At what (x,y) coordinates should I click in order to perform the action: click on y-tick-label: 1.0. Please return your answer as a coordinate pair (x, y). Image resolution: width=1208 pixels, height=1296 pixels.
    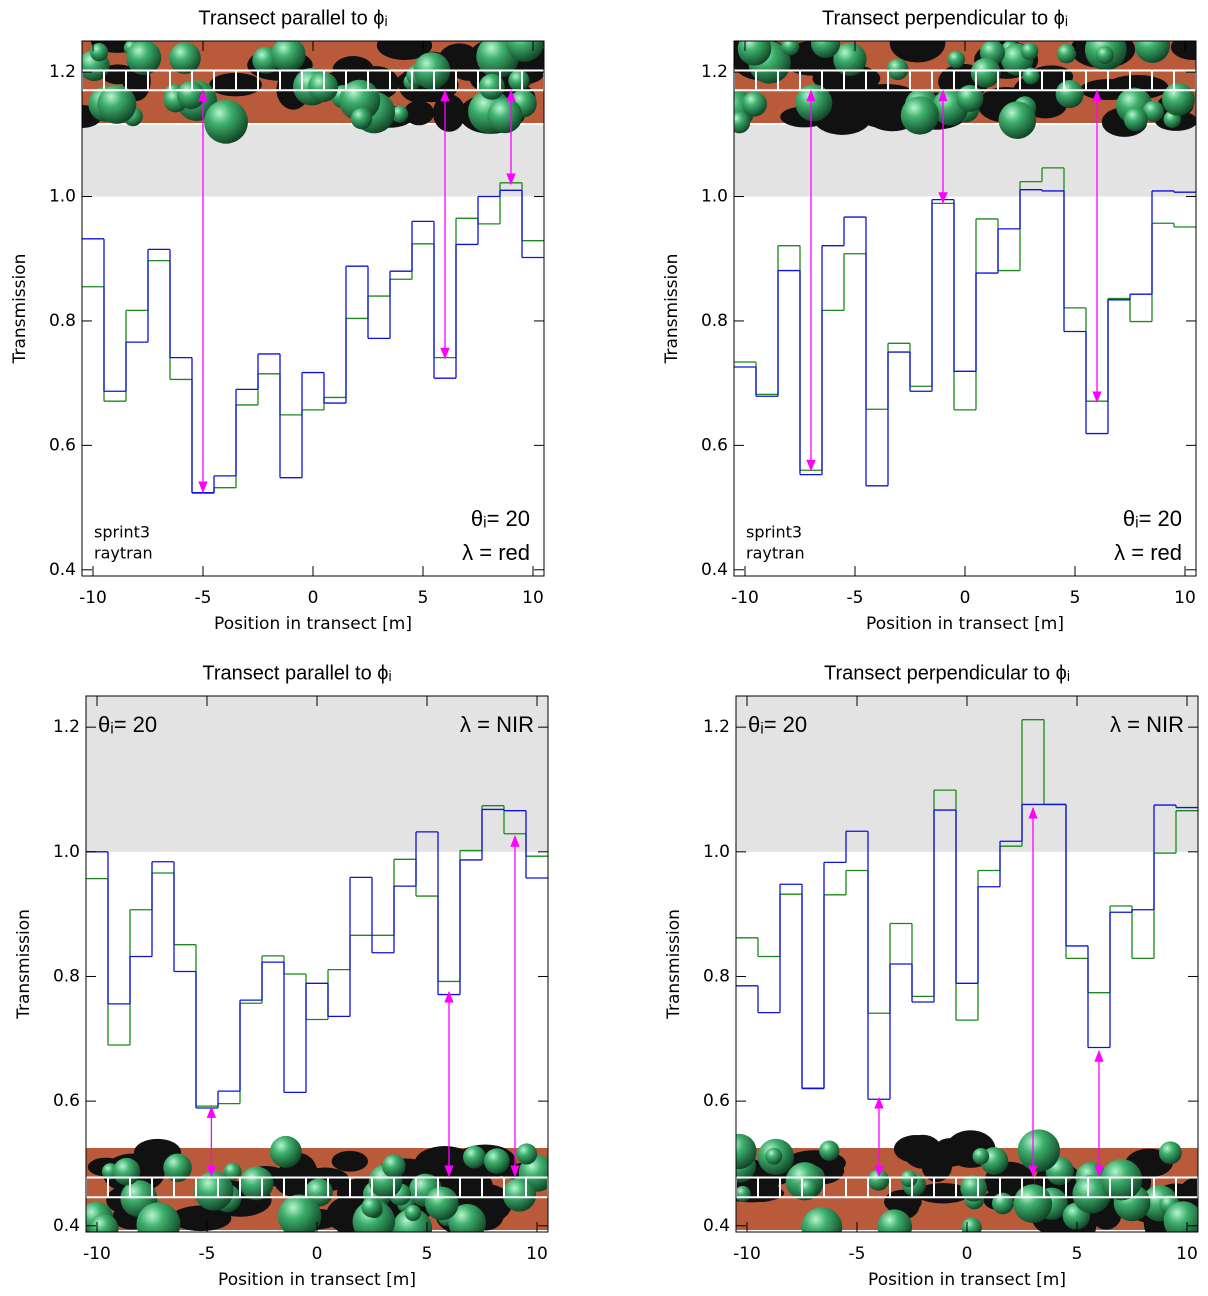
    Looking at the image, I should click on (716, 852).